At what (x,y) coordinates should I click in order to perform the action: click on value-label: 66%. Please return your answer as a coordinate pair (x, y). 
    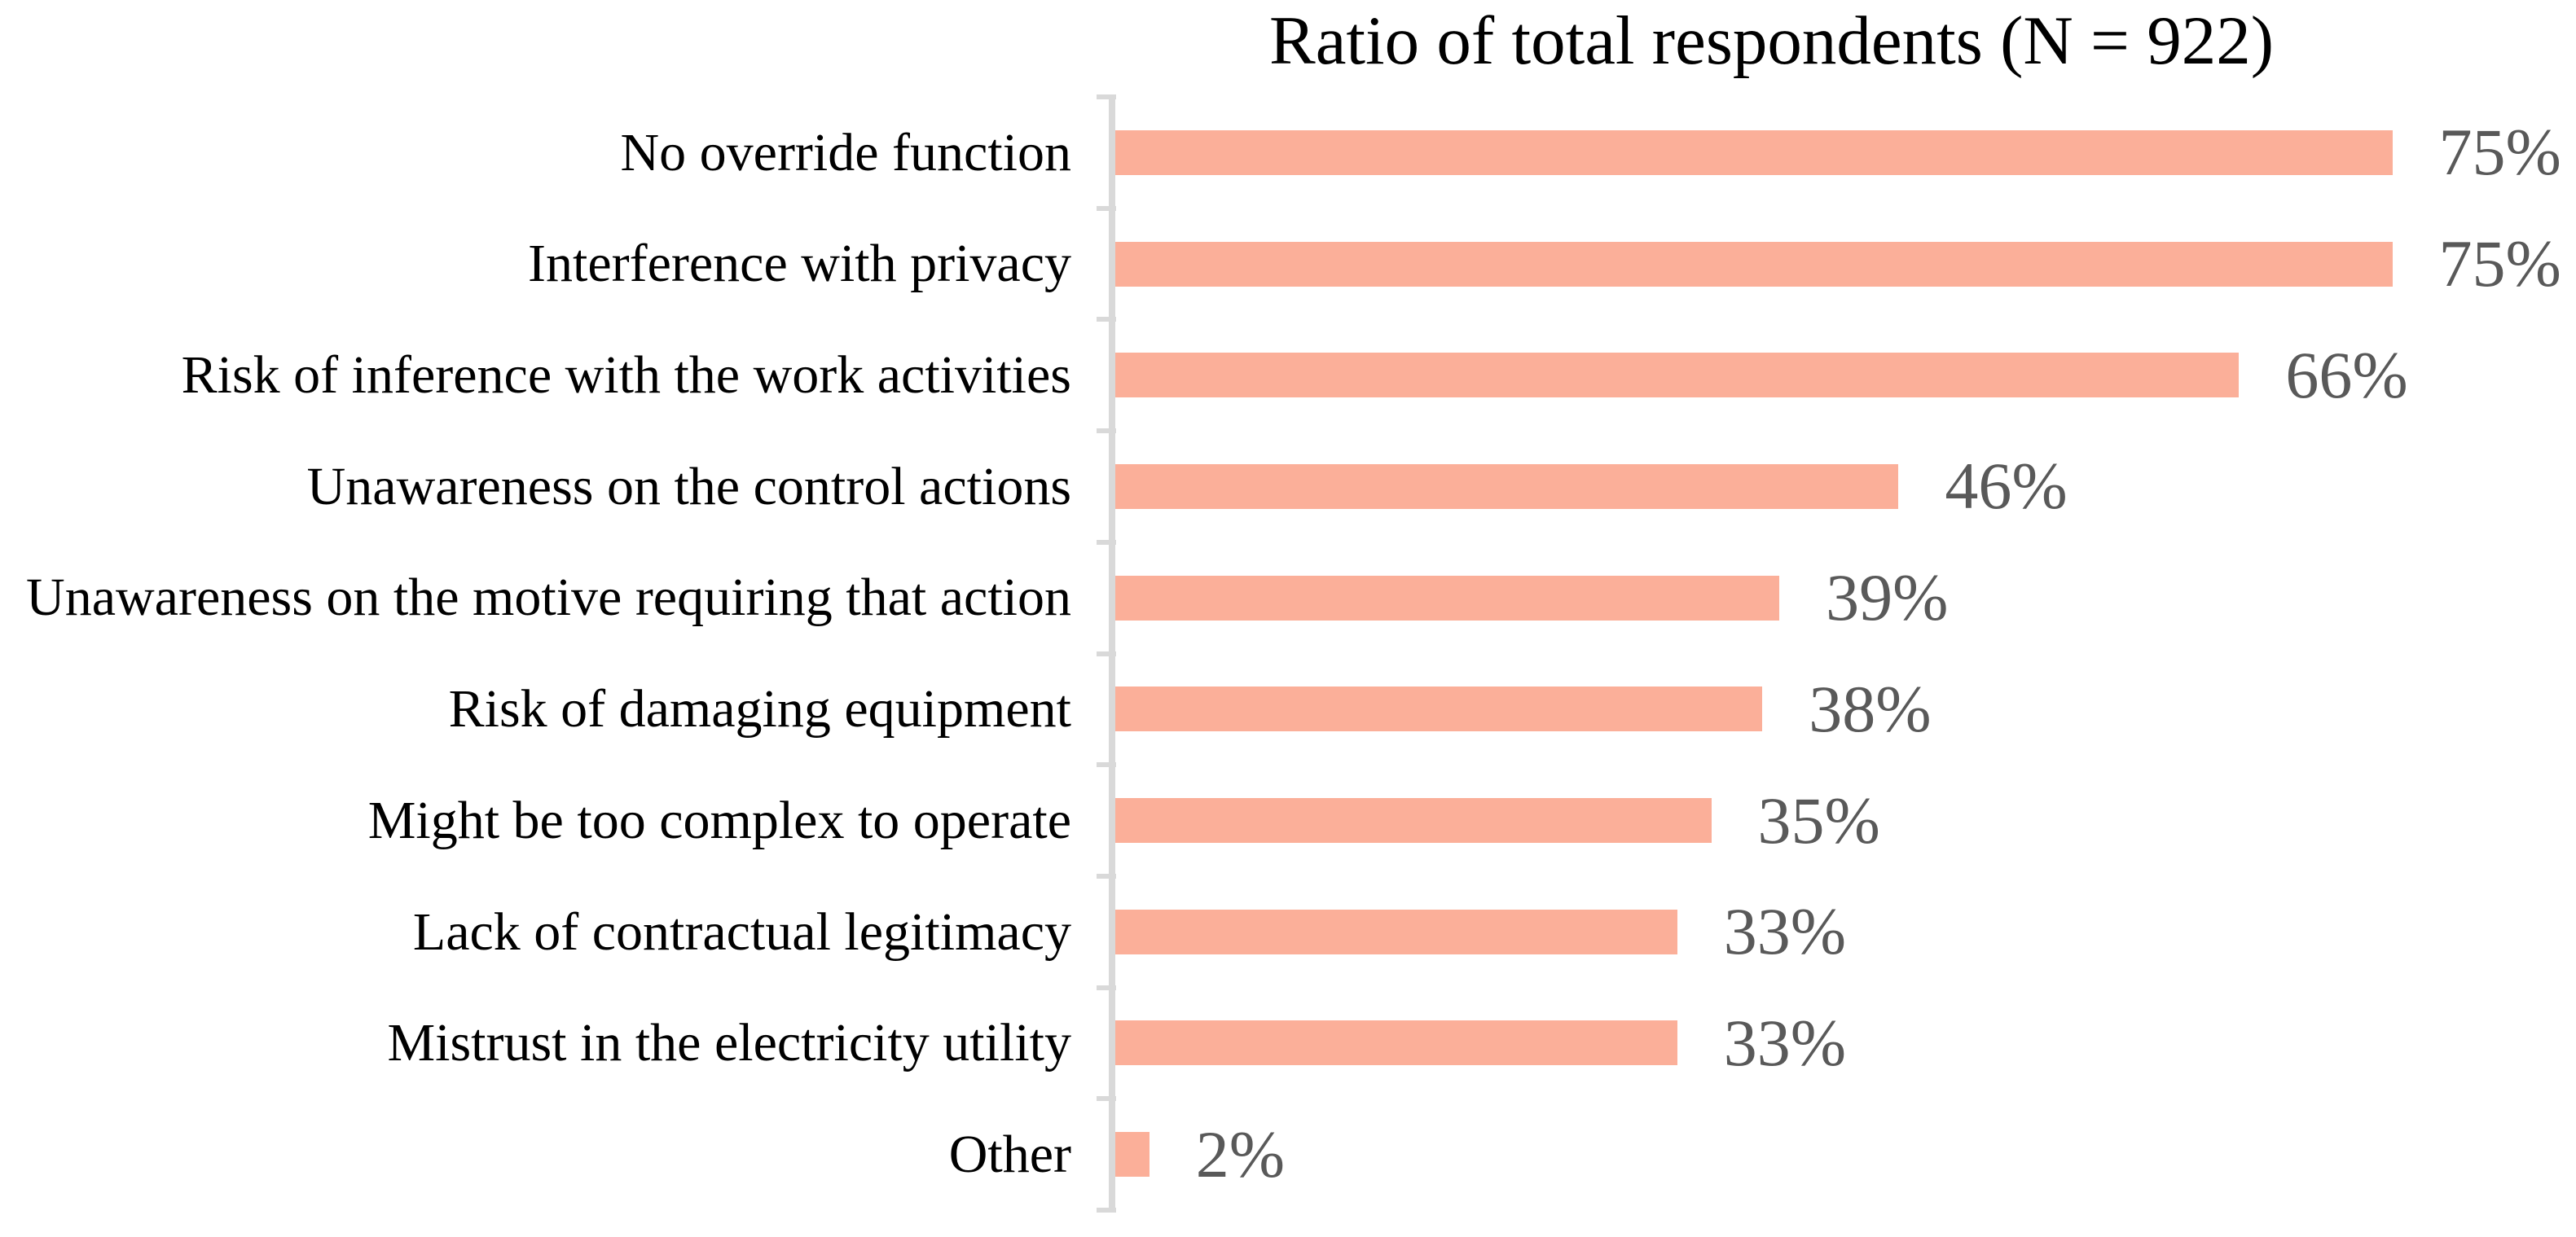
    Looking at the image, I should click on (2346, 374).